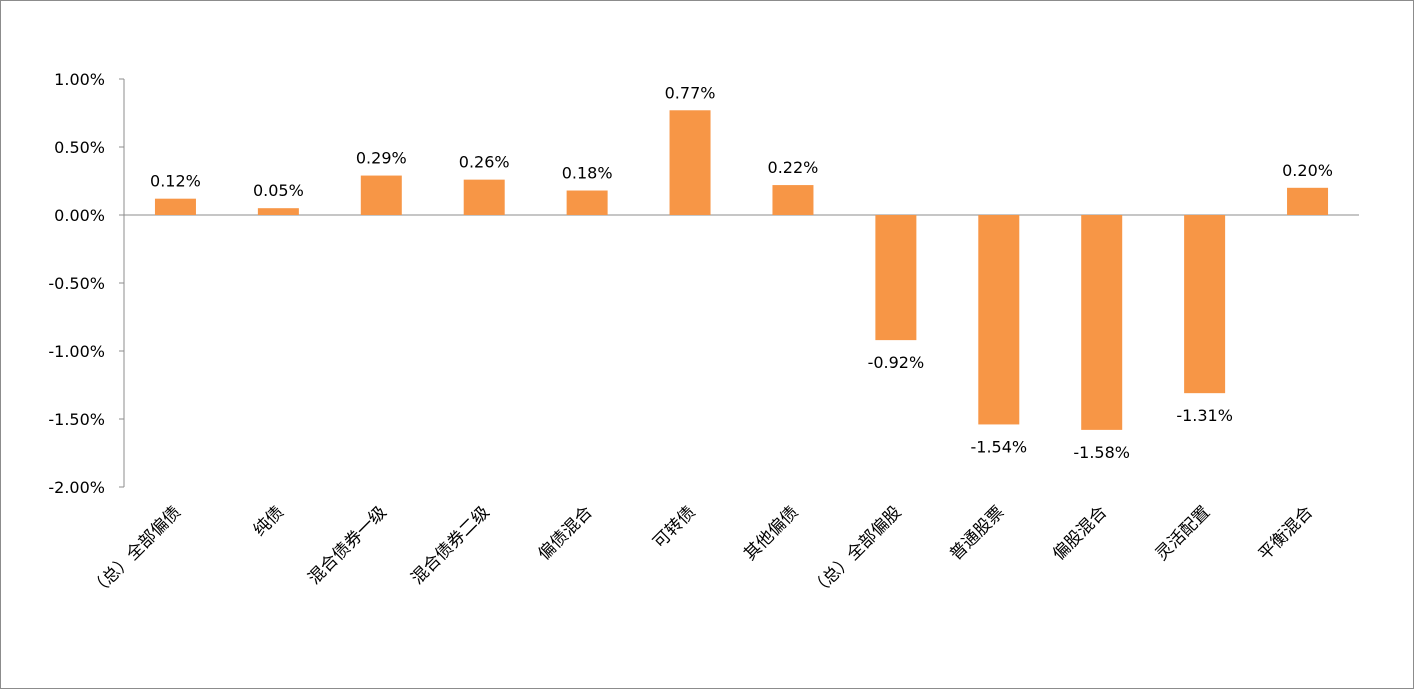  Describe the element at coordinates (771, 533) in the screenshot. I see `category-label: 其他偏债` at that location.